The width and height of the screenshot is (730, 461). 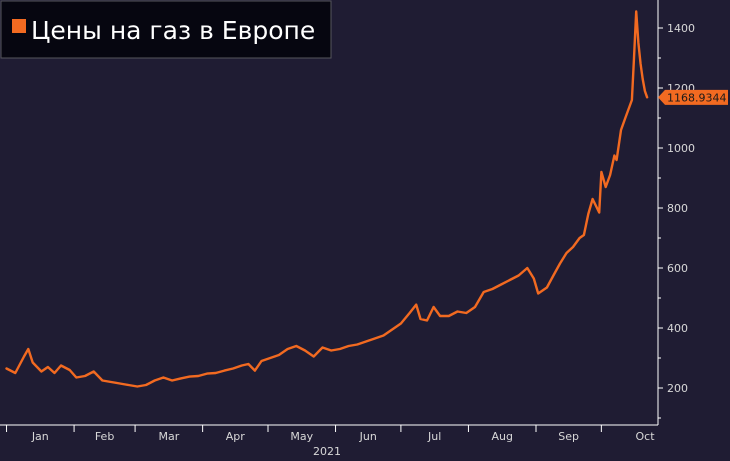 What do you see at coordinates (368, 436) in the screenshot?
I see `x-tick-label: Jun` at bounding box center [368, 436].